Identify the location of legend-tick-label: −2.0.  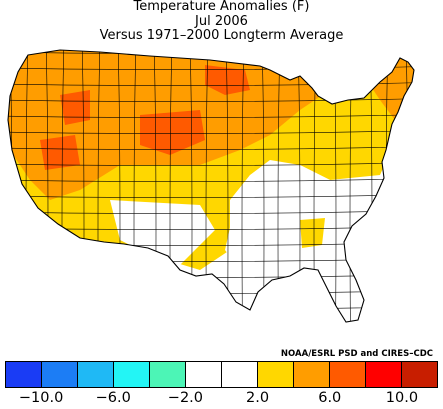
(185, 398).